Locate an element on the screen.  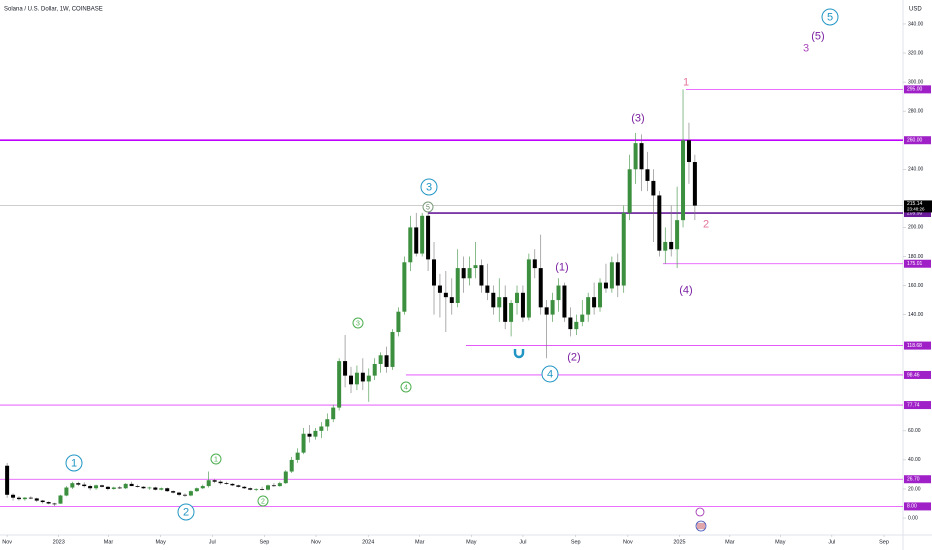
level-tag-label: 118.68 is located at coordinates (914, 346).